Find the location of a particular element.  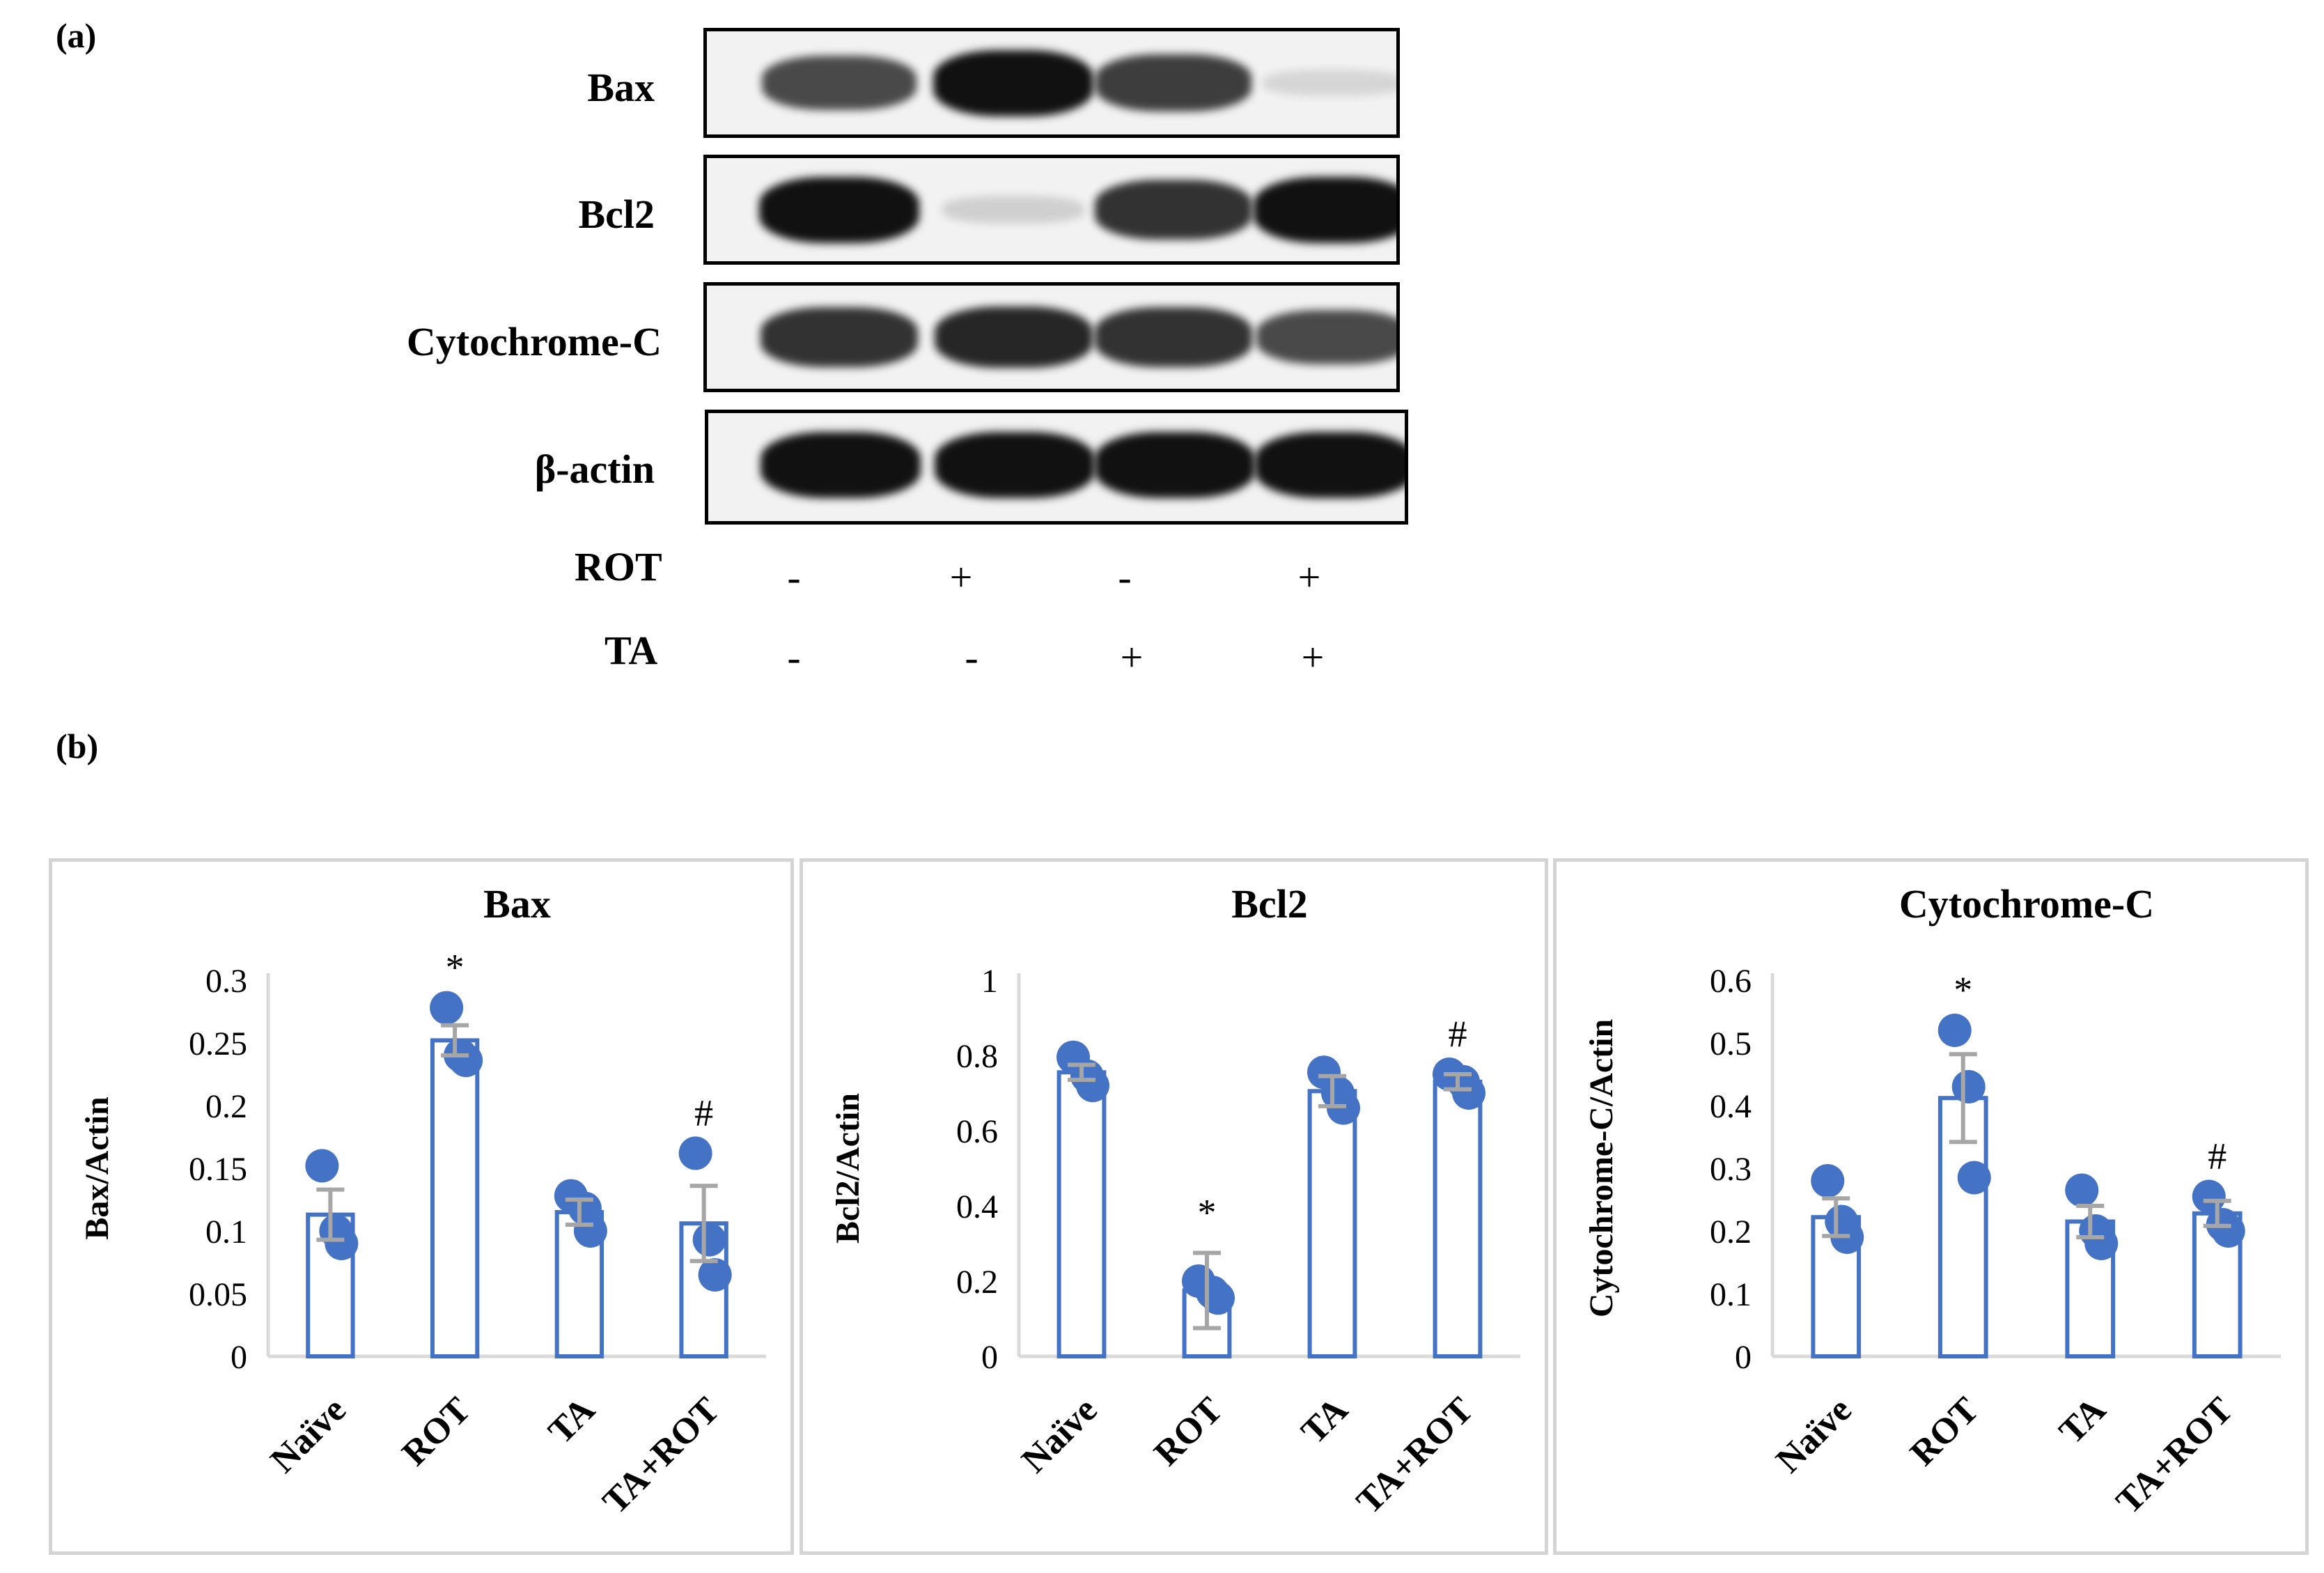

treatment-label-ta: TA is located at coordinates (631, 650).